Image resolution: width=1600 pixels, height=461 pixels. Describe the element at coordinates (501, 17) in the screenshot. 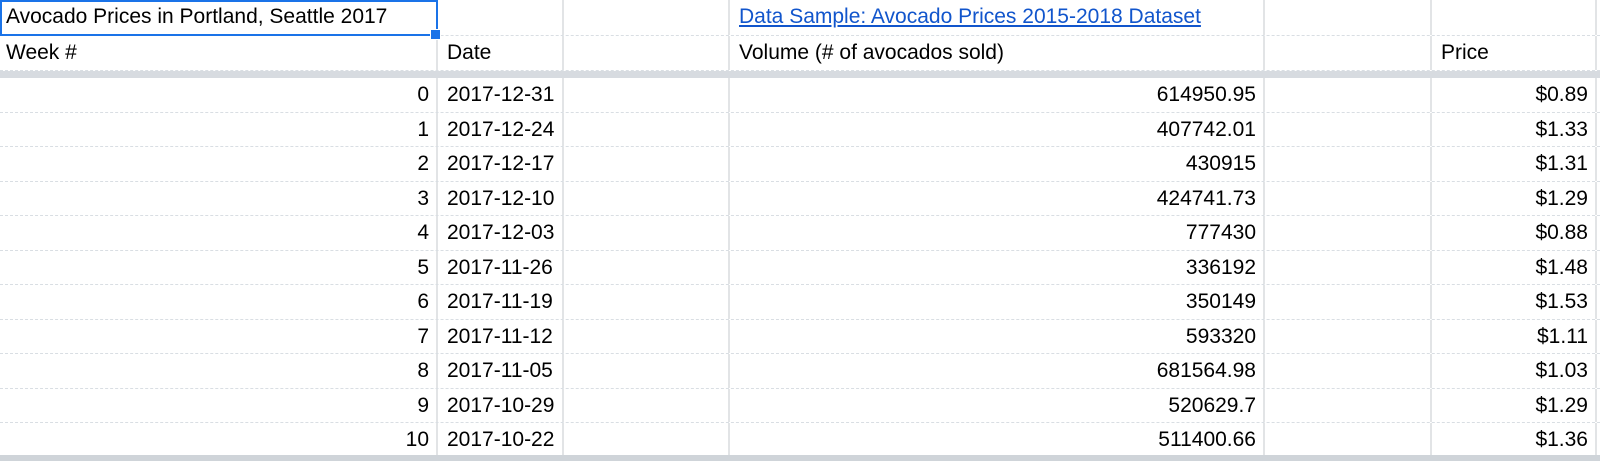

I see `cell-b1-empty` at that location.